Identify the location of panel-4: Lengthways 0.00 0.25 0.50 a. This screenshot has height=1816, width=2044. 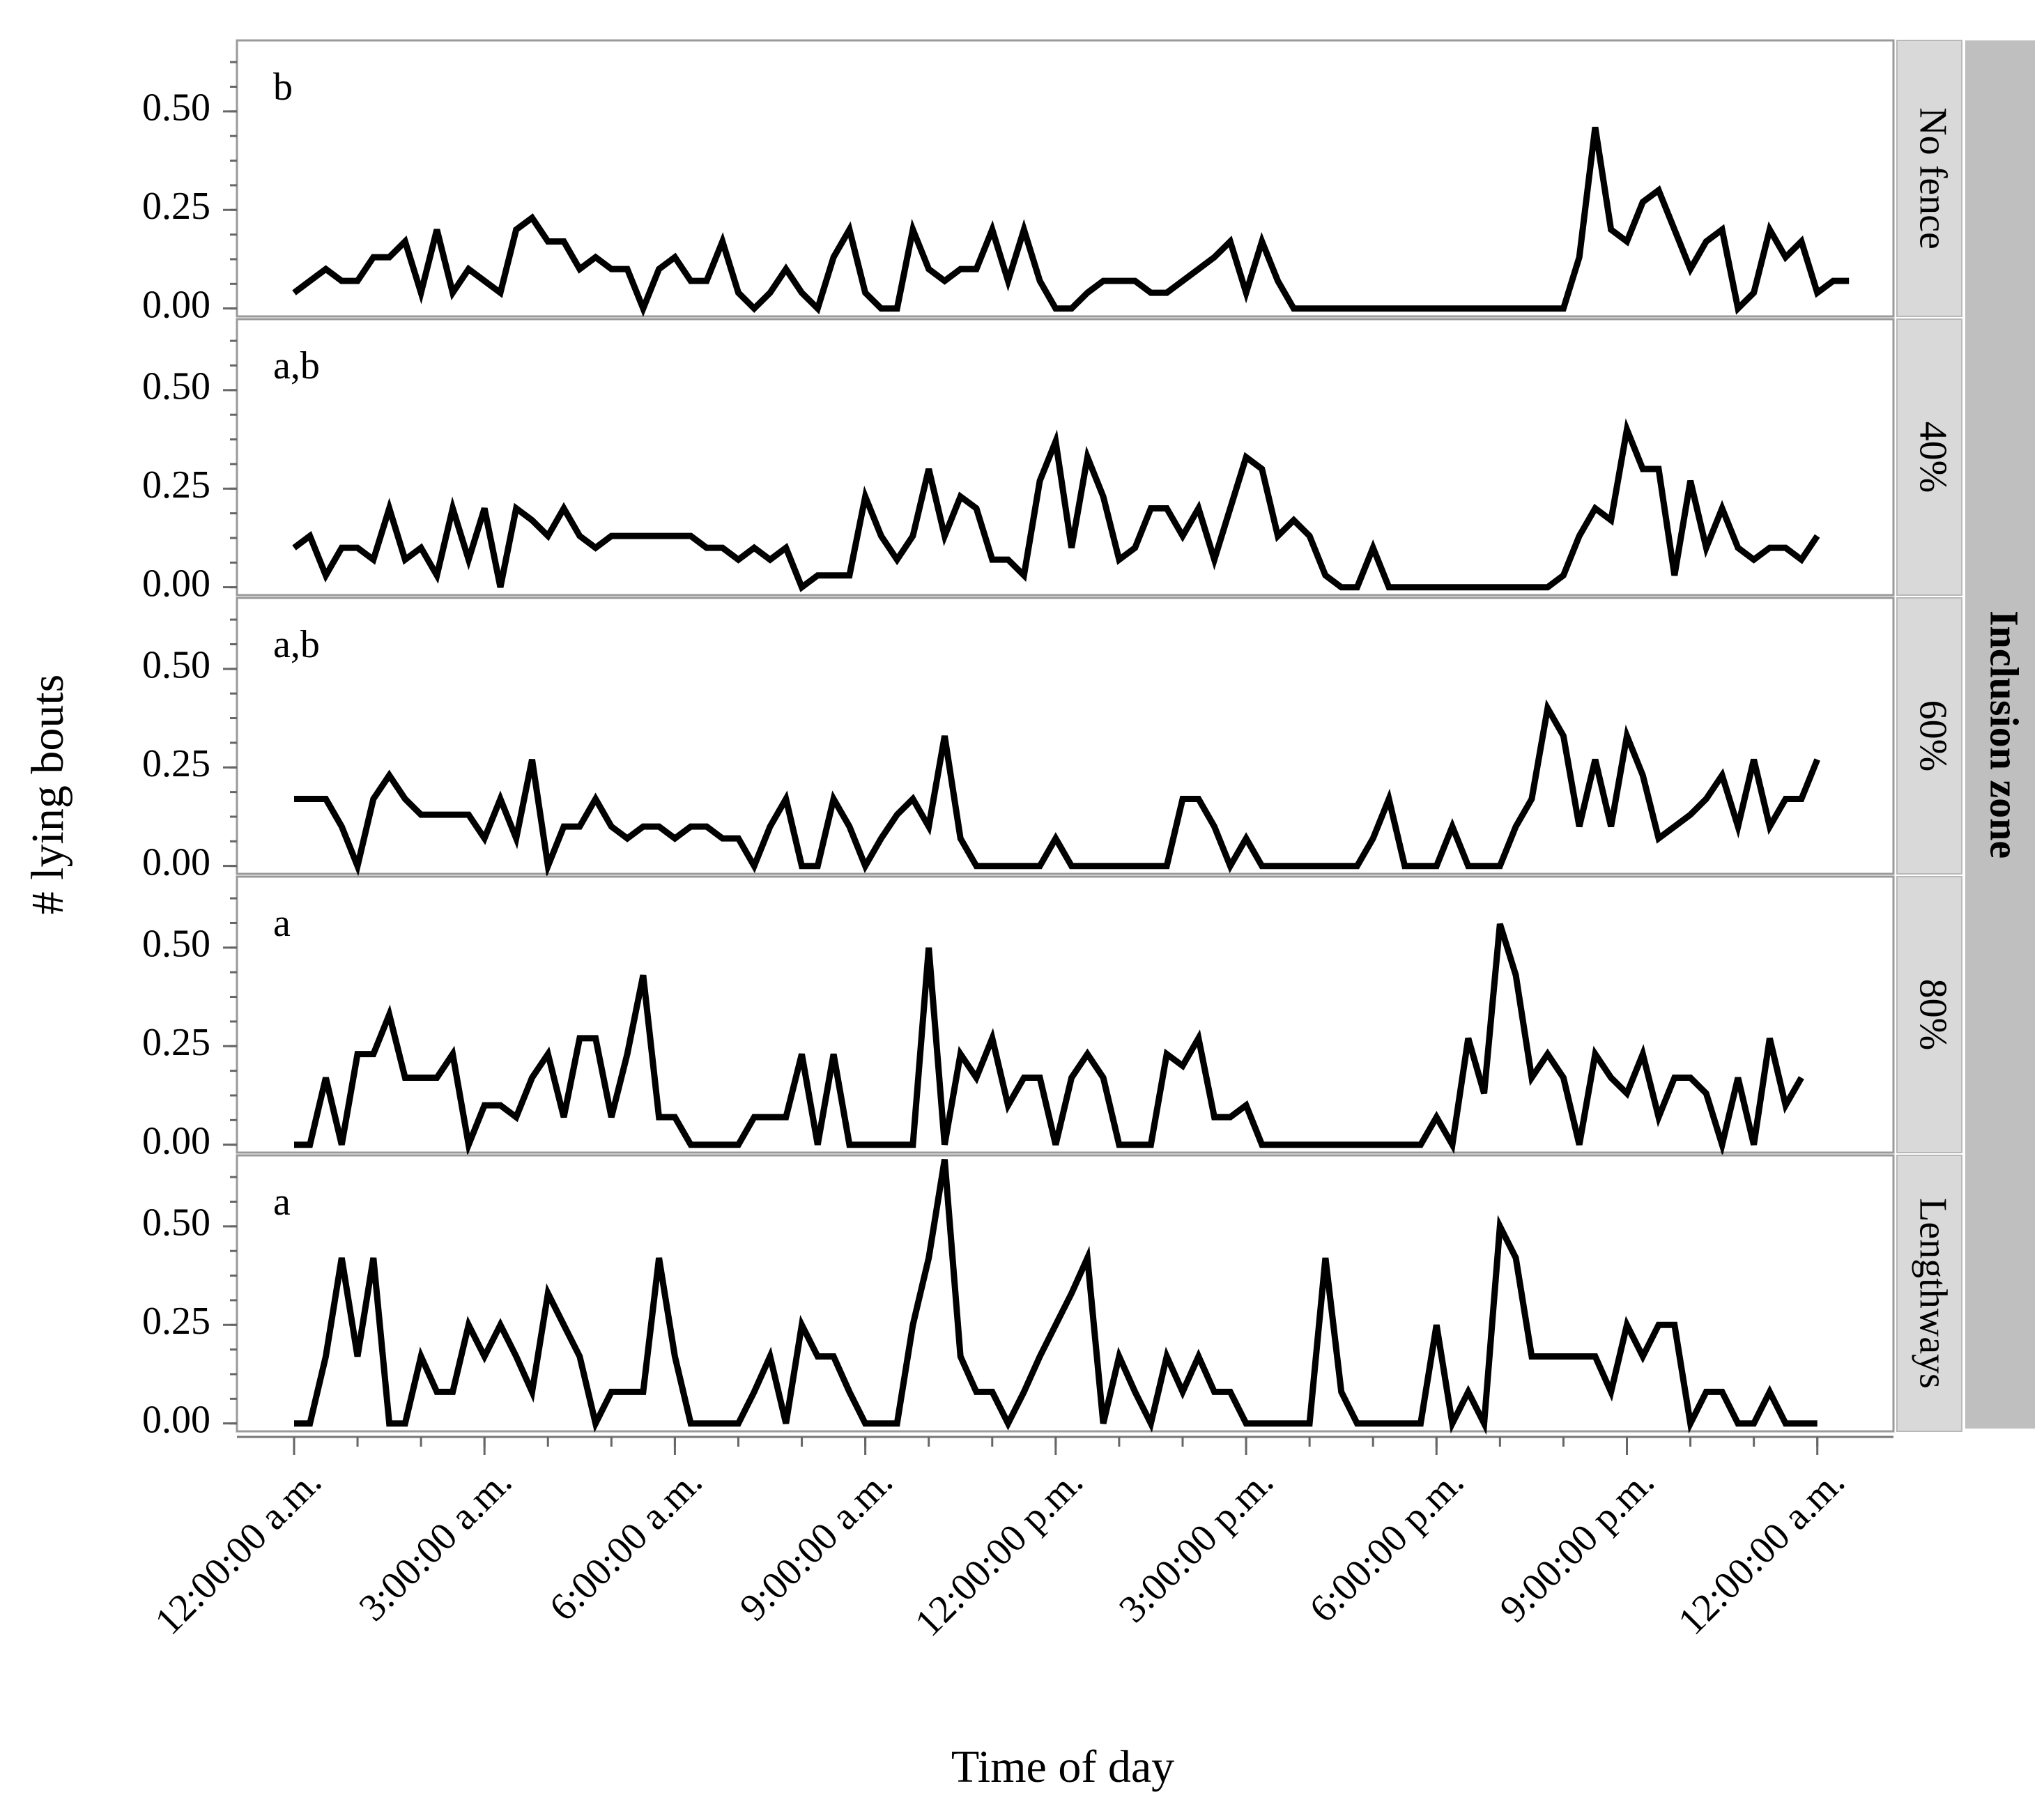
(1052, 1298).